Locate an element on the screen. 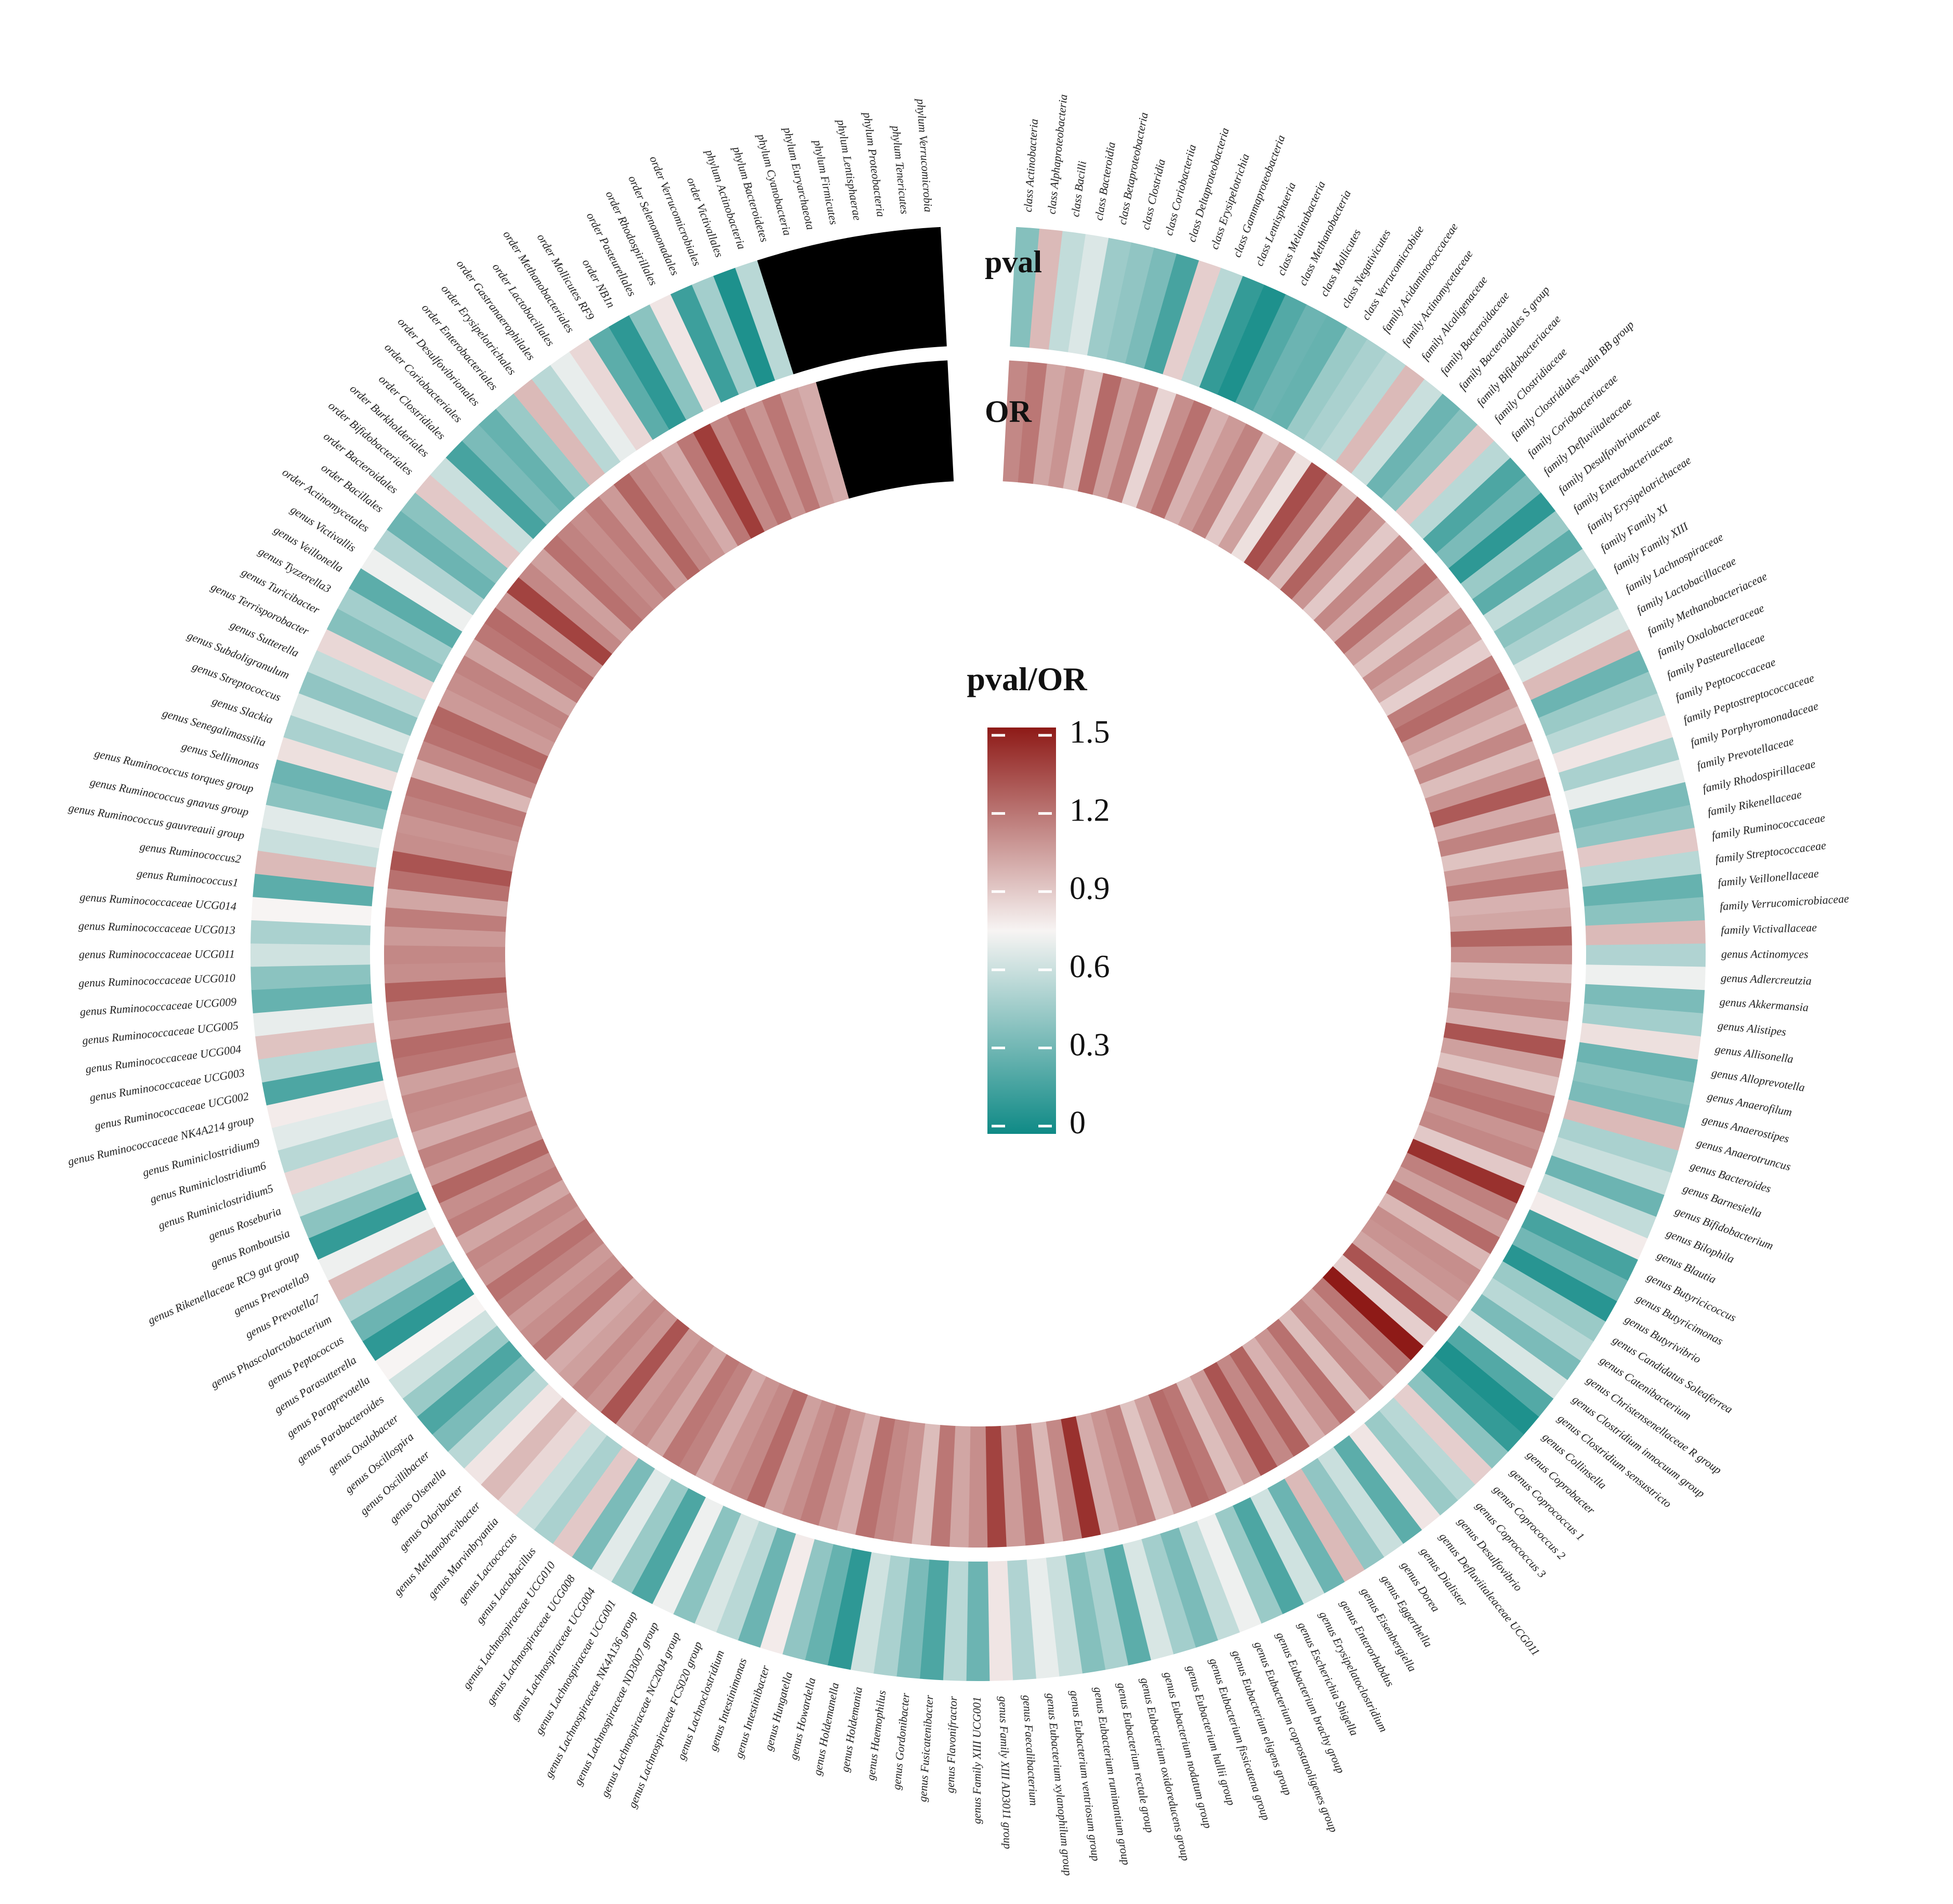 This screenshot has height=1904, width=1953. legend-colorbar is located at coordinates (1021, 931).